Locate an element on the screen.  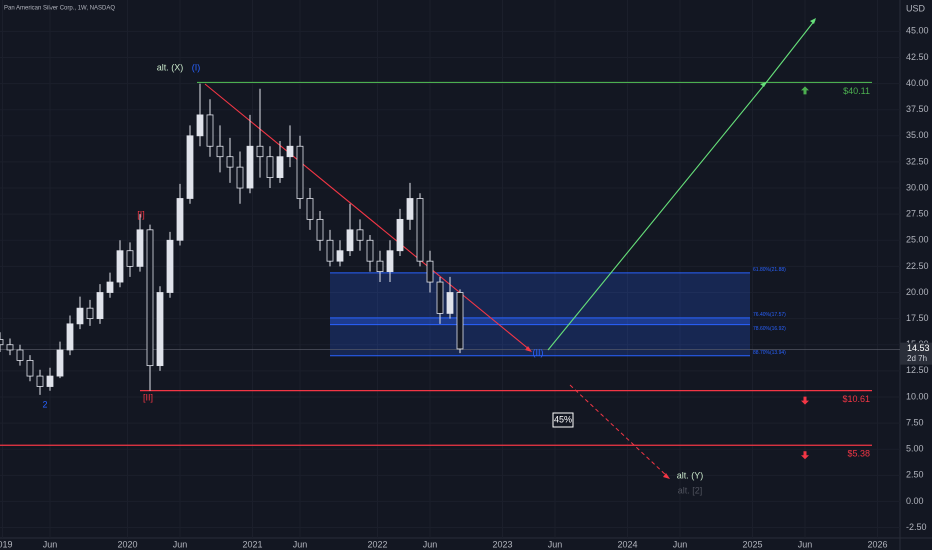
annotation: 2 is located at coordinates (44, 404).